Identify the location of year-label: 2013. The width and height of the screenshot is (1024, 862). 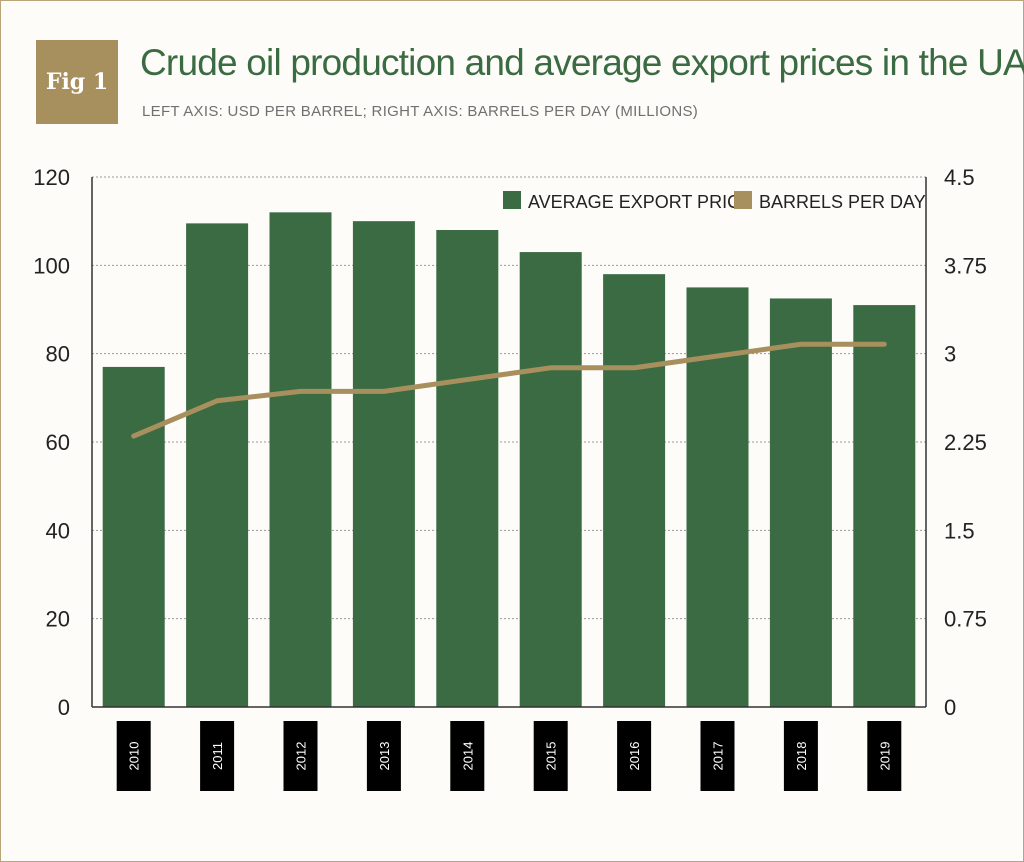
(384, 756).